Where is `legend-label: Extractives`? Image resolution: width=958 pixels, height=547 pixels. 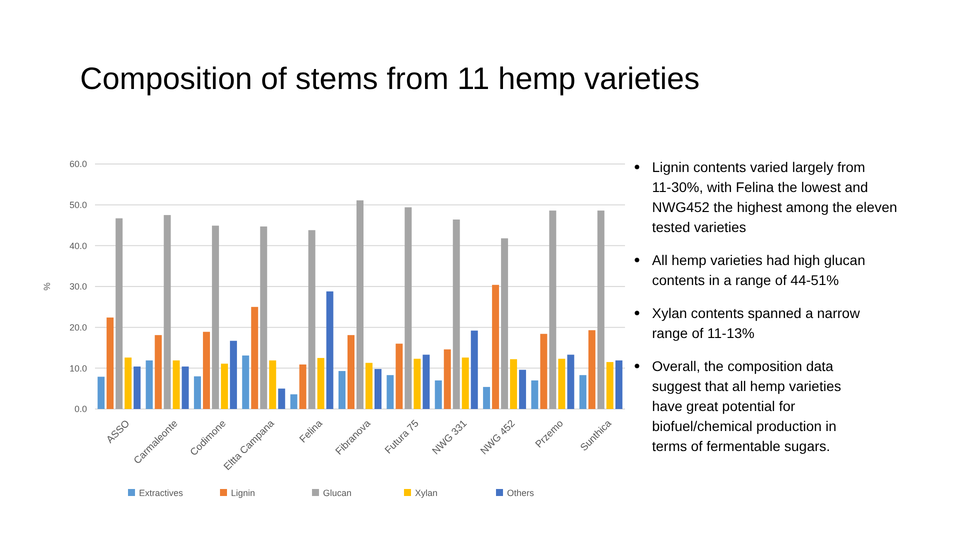
legend-label: Extractives is located at coordinates (161, 493).